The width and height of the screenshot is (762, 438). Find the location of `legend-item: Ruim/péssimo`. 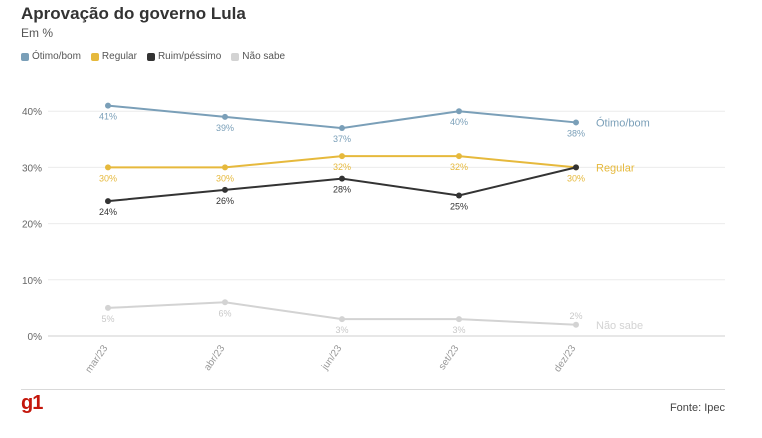

legend-item: Ruim/péssimo is located at coordinates (184, 56).